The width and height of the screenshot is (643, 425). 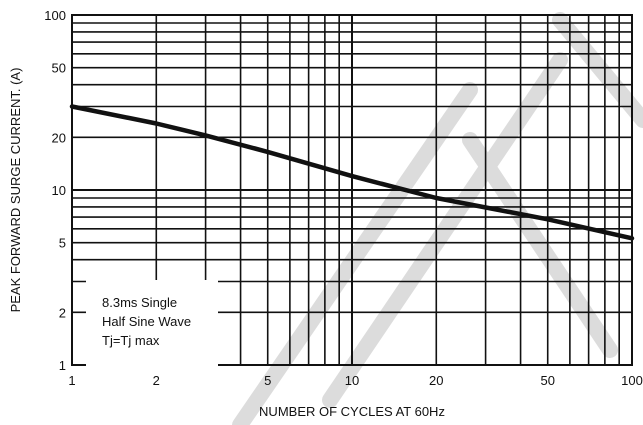 What do you see at coordinates (156, 380) in the screenshot?
I see `x-tick-label: 2` at bounding box center [156, 380].